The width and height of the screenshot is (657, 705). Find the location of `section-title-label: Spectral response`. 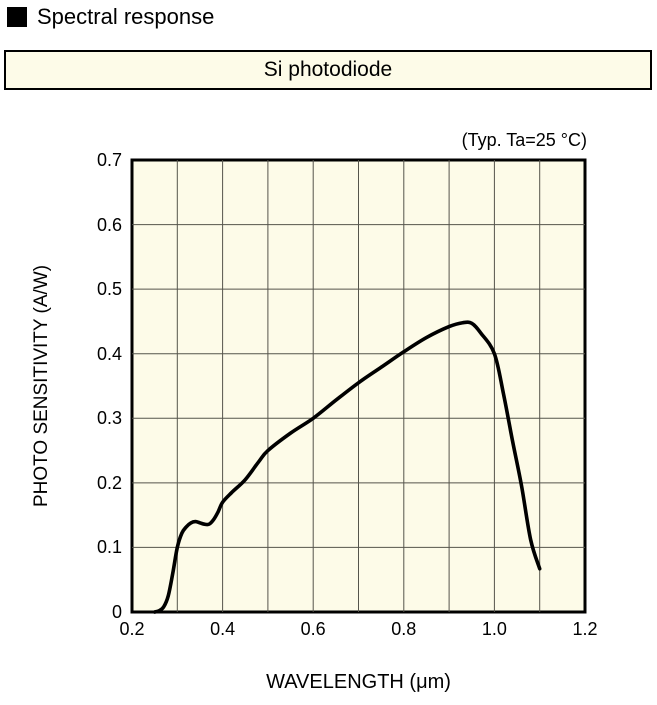

section-title-label: Spectral response is located at coordinates (126, 16).